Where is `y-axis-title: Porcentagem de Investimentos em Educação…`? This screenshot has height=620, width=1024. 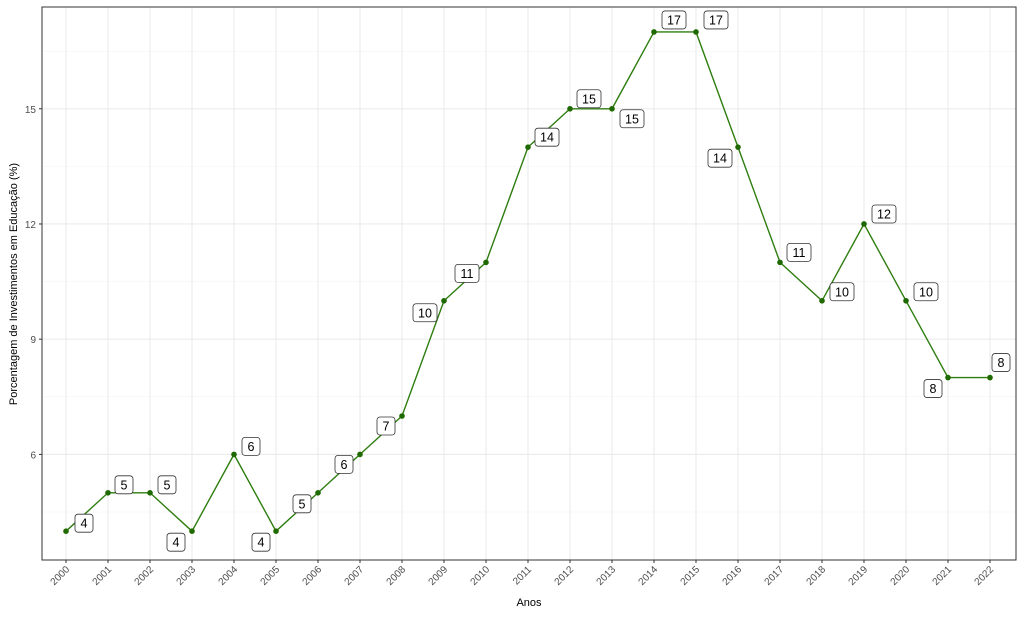 y-axis-title: Porcentagem de Investimentos em Educação… is located at coordinates (14, 284).